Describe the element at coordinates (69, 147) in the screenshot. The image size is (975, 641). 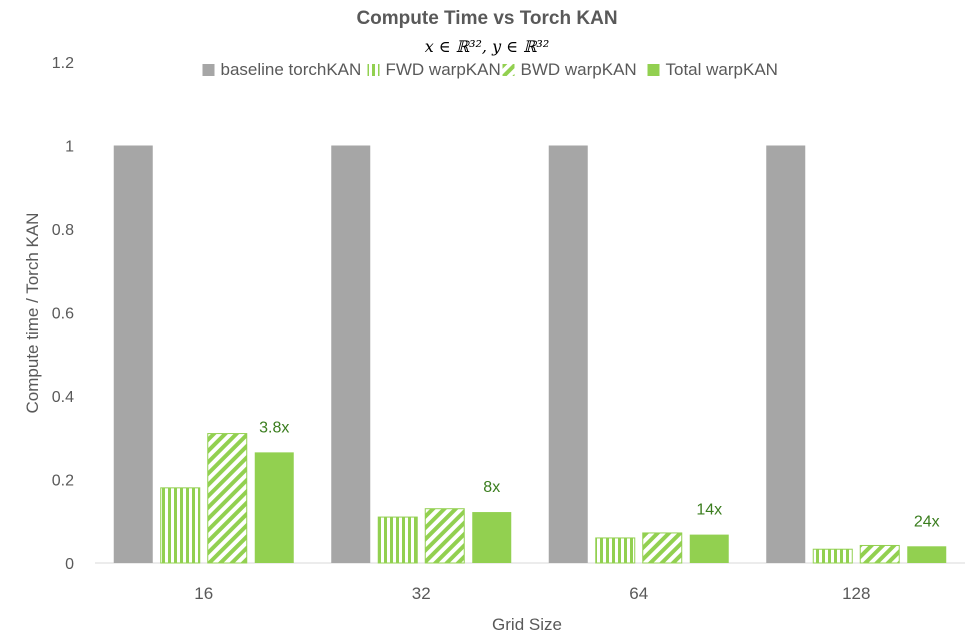
I see `y-tick-label: 1` at that location.